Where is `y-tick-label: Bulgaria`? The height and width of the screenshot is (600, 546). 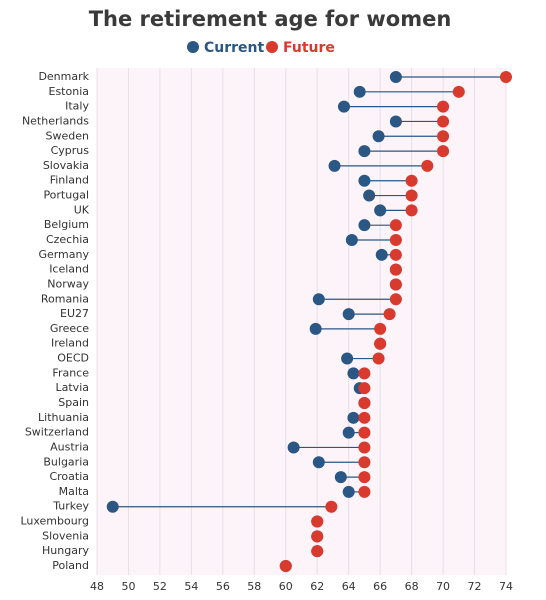 y-tick-label: Bulgaria is located at coordinates (66, 461).